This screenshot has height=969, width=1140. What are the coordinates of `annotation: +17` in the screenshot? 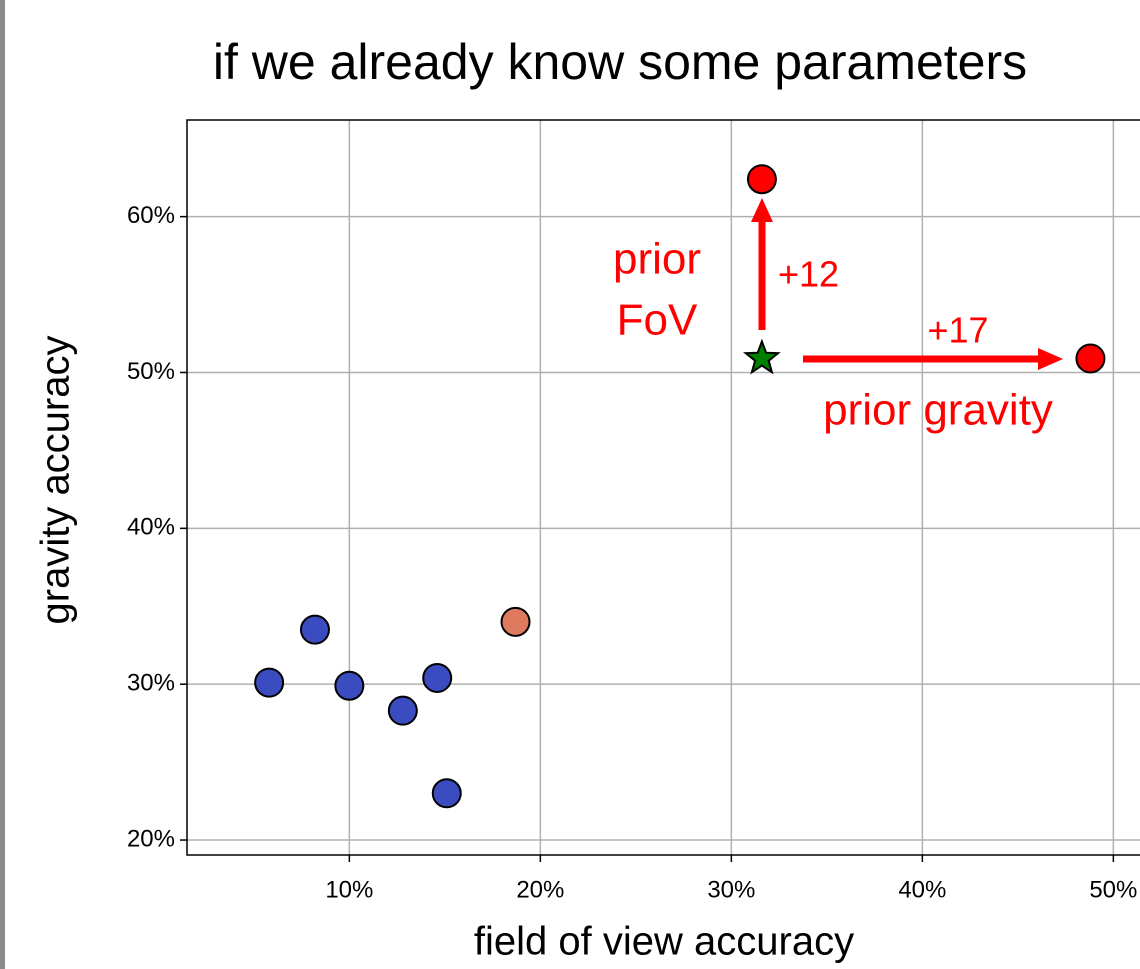 It's located at (957, 330).